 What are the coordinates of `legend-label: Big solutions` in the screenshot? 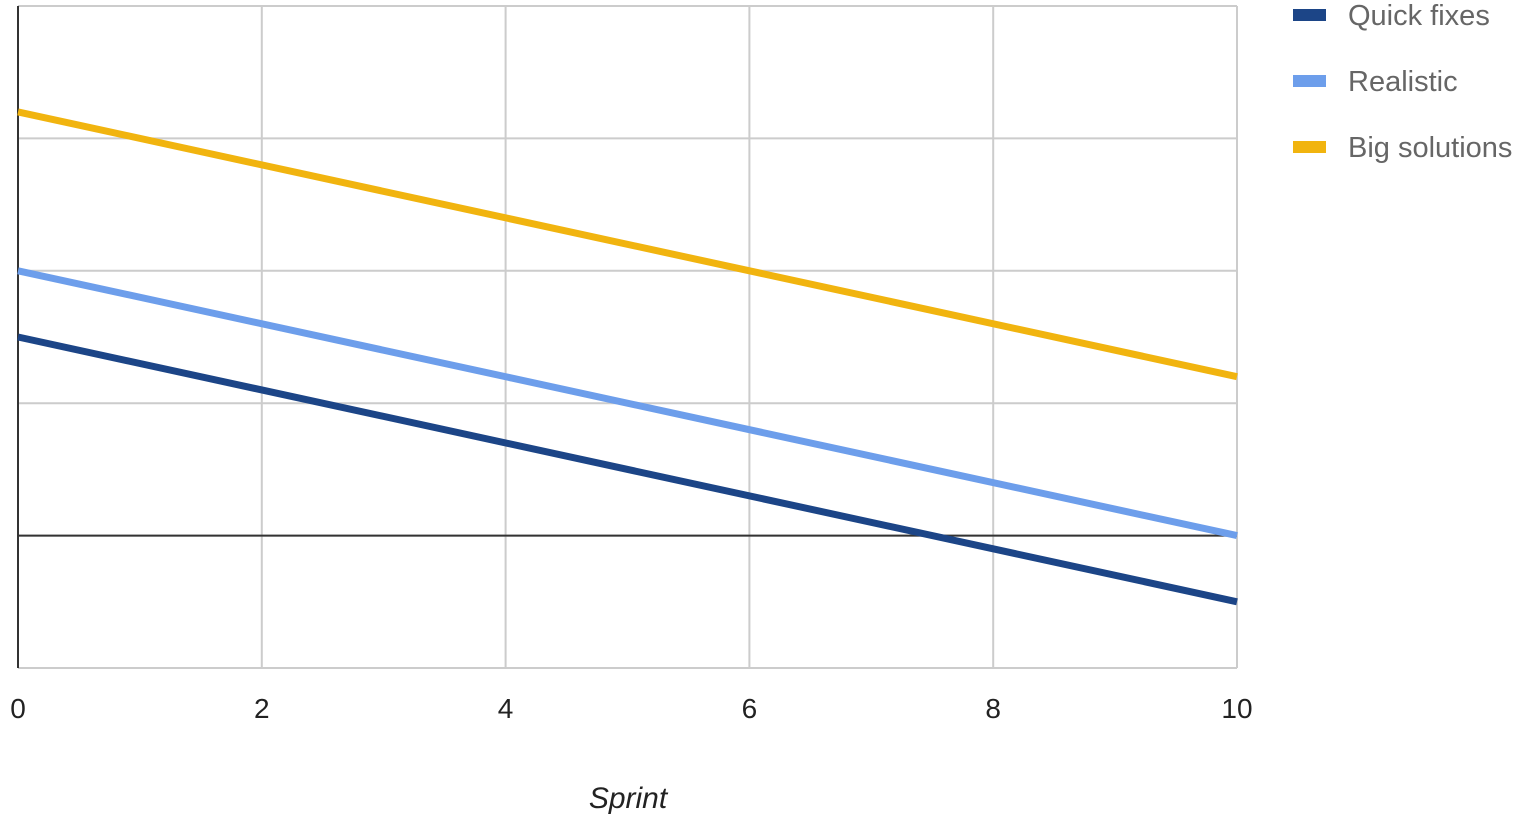 It's located at (1430, 148).